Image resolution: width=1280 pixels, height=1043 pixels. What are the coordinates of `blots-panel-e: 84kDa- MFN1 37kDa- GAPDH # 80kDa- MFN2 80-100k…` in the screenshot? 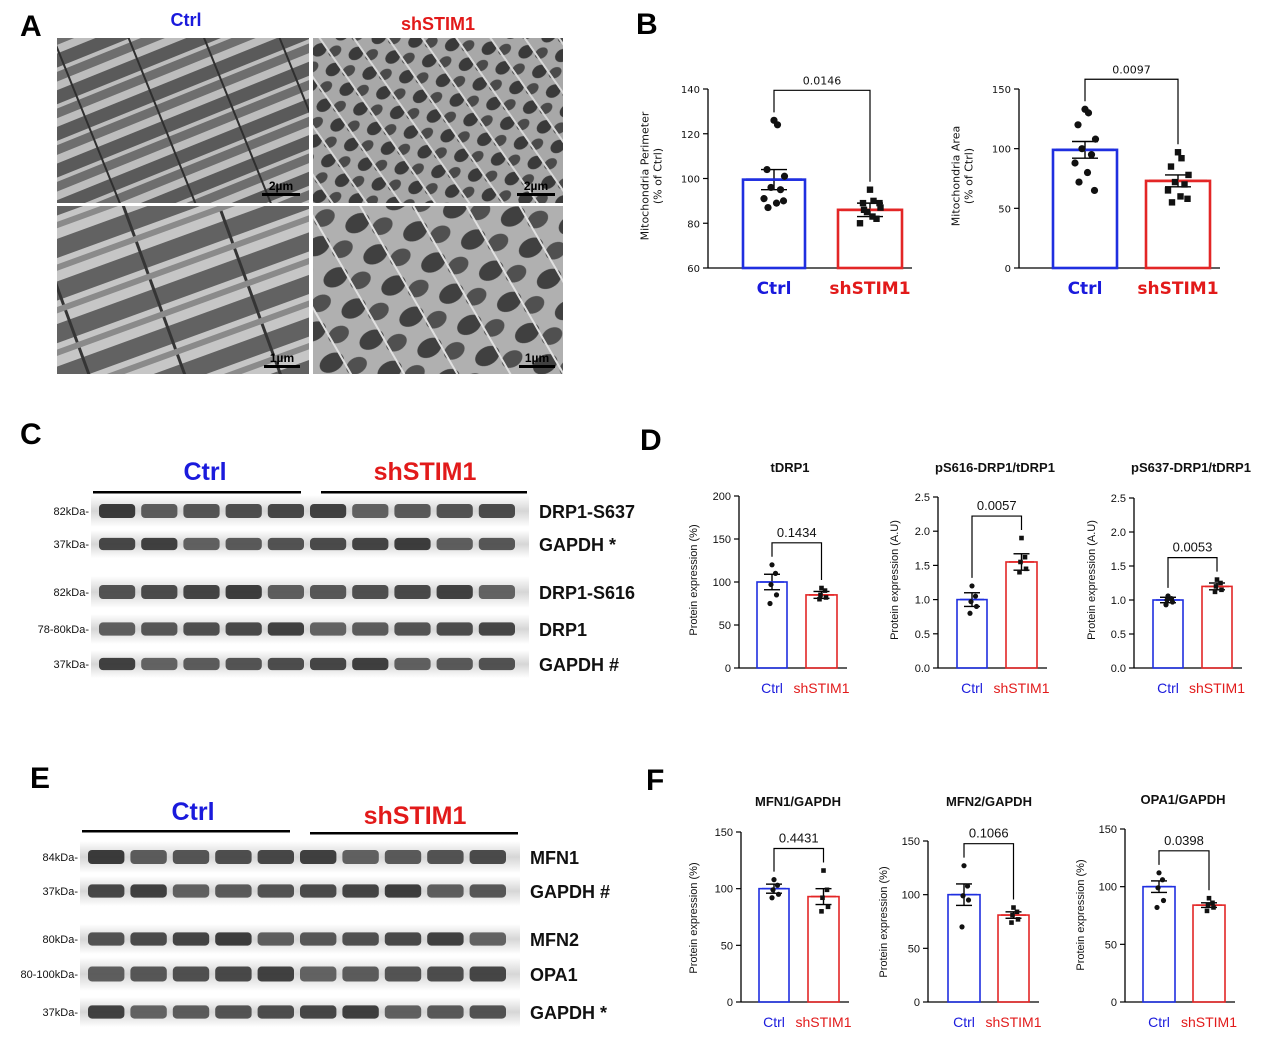 It's located at (315, 934).